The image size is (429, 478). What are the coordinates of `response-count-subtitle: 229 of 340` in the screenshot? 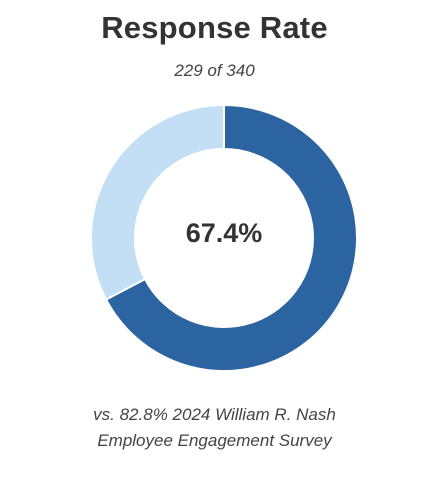 It's located at (214, 70).